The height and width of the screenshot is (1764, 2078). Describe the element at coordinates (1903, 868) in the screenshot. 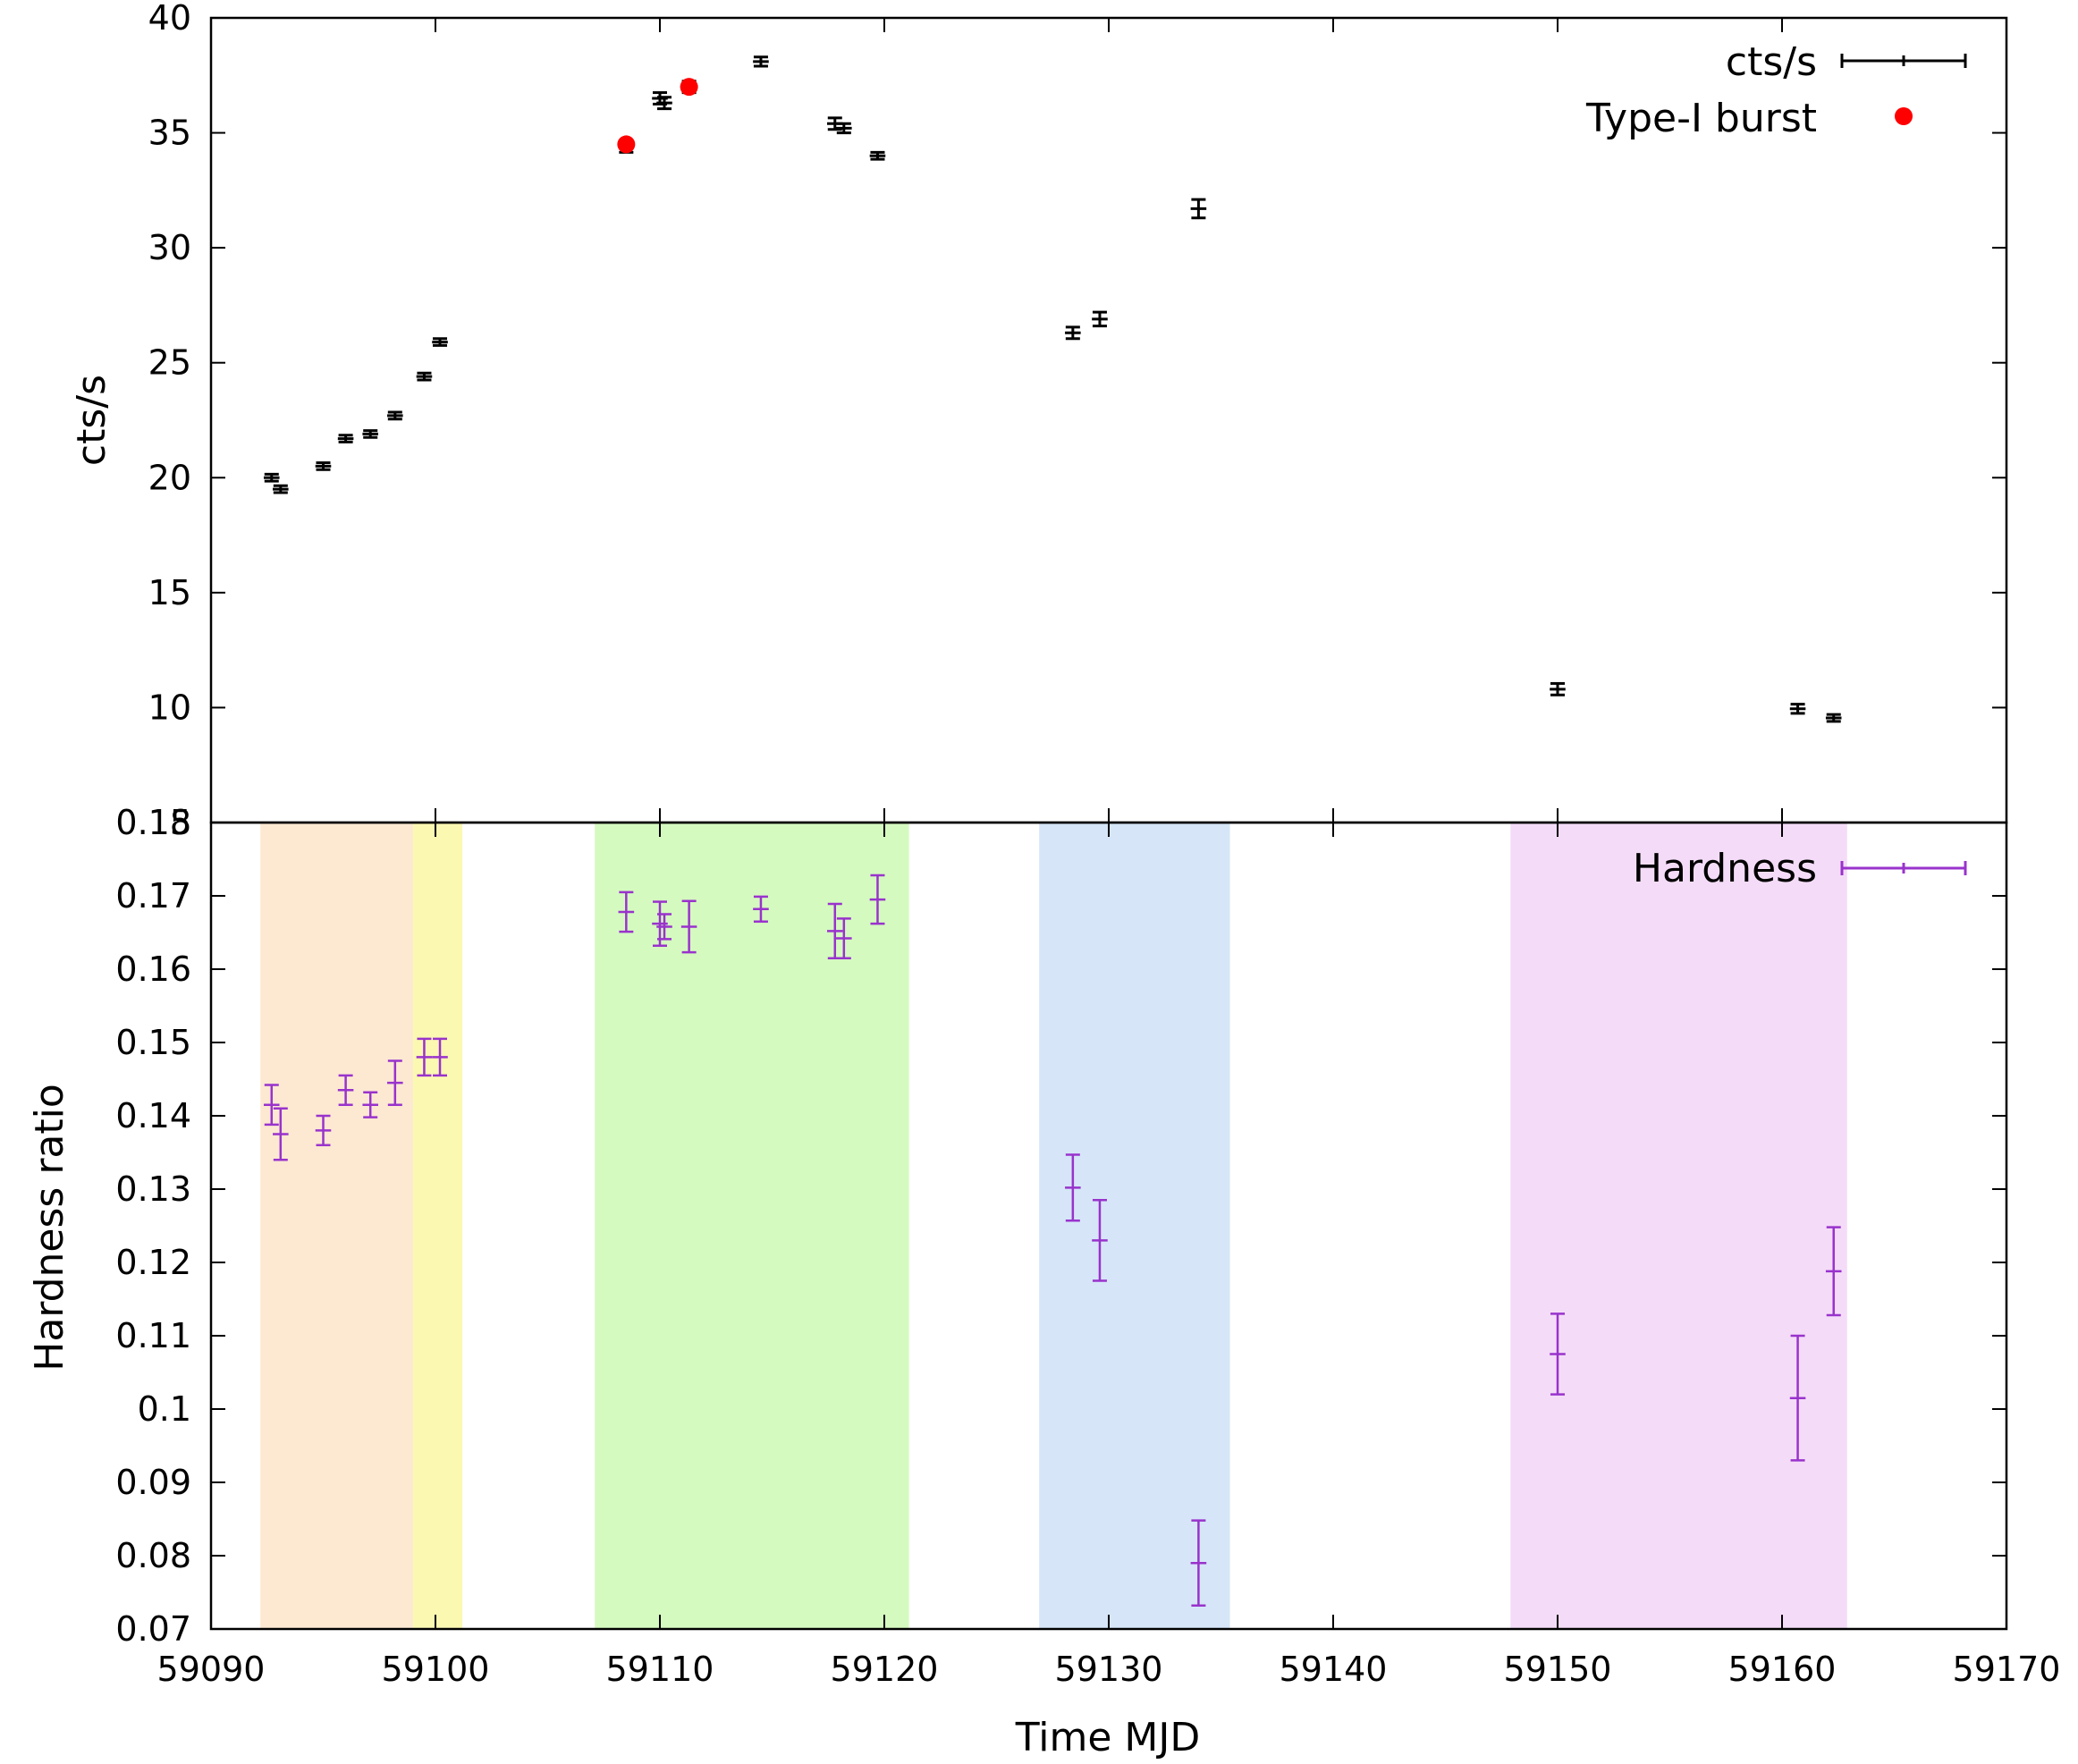

I see `legend-sample-hardness` at that location.